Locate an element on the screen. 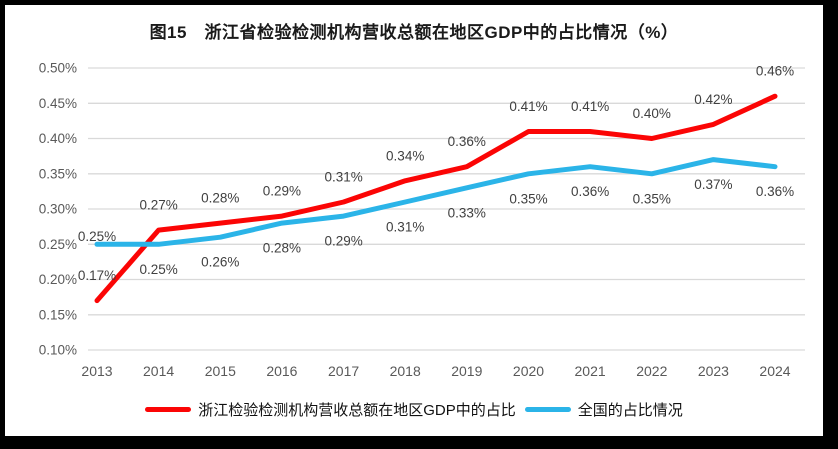 This screenshot has height=449, width=838. x-tick-label: 2021 is located at coordinates (590, 371).